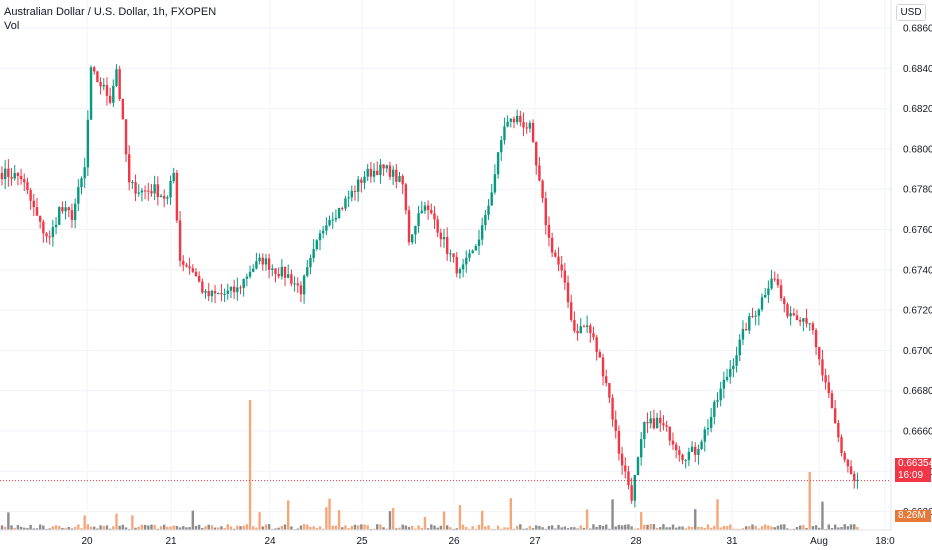 The image size is (932, 550). What do you see at coordinates (535, 541) in the screenshot?
I see `time-tick-label: 27` at bounding box center [535, 541].